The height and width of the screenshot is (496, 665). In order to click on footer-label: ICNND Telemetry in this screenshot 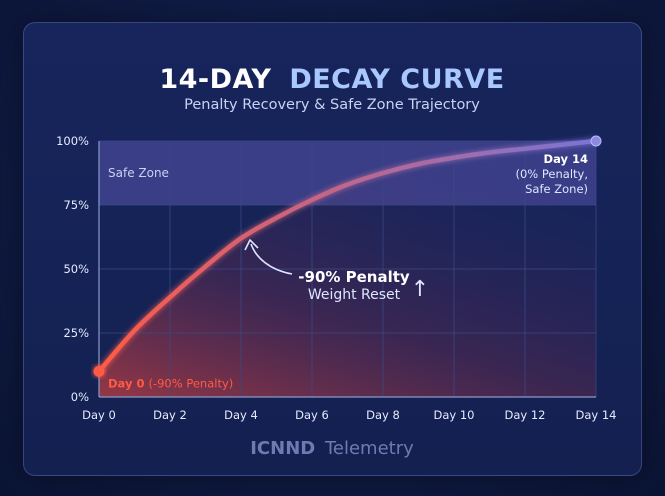, I will do `click(332, 448)`.